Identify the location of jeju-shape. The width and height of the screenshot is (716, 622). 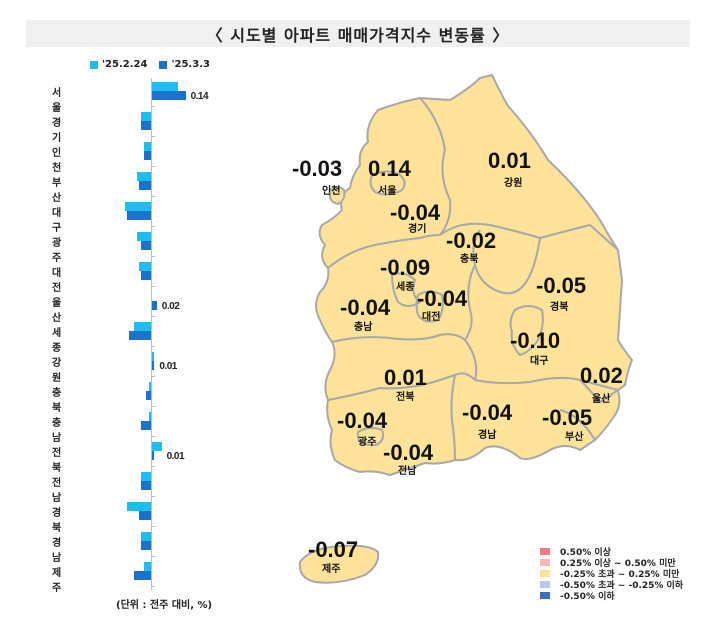
(339, 564).